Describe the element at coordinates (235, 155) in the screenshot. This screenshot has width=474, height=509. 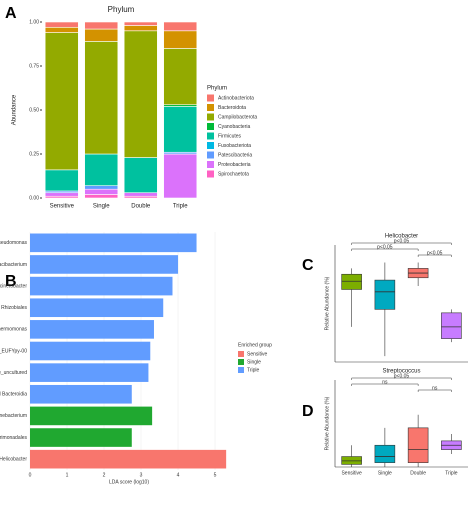
I see `legend-label: Patescibacteria` at that location.